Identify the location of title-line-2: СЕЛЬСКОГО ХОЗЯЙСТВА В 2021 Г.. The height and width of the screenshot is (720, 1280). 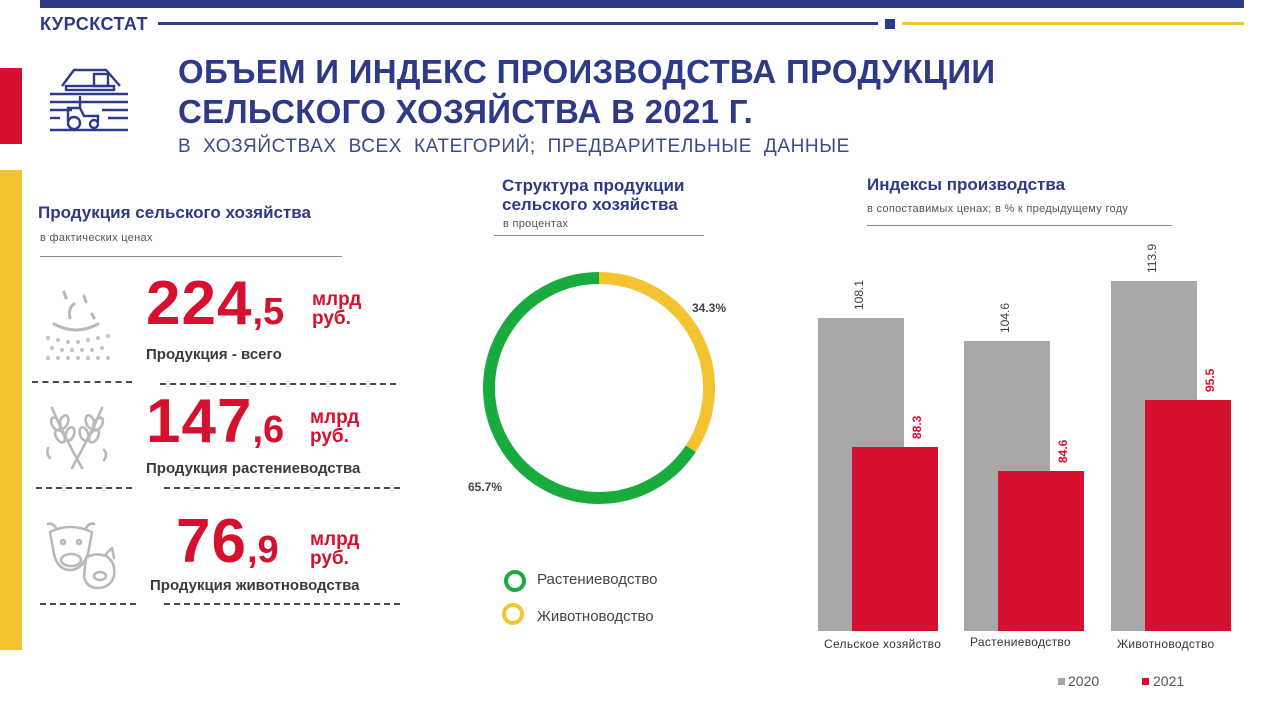
(466, 111).